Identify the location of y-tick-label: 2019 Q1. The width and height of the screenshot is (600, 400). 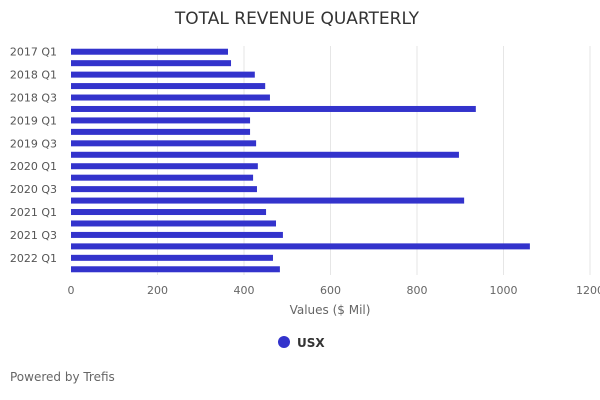
(33, 120).